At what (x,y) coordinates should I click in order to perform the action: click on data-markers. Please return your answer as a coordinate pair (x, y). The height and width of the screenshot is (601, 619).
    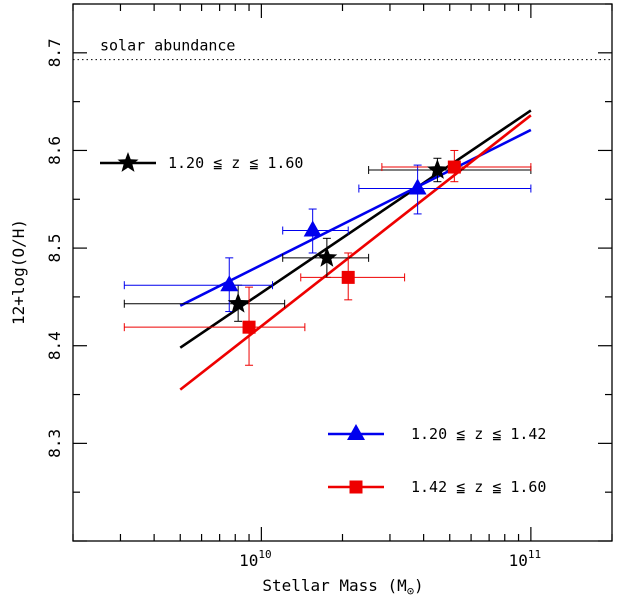
    Looking at the image, I should click on (340, 246).